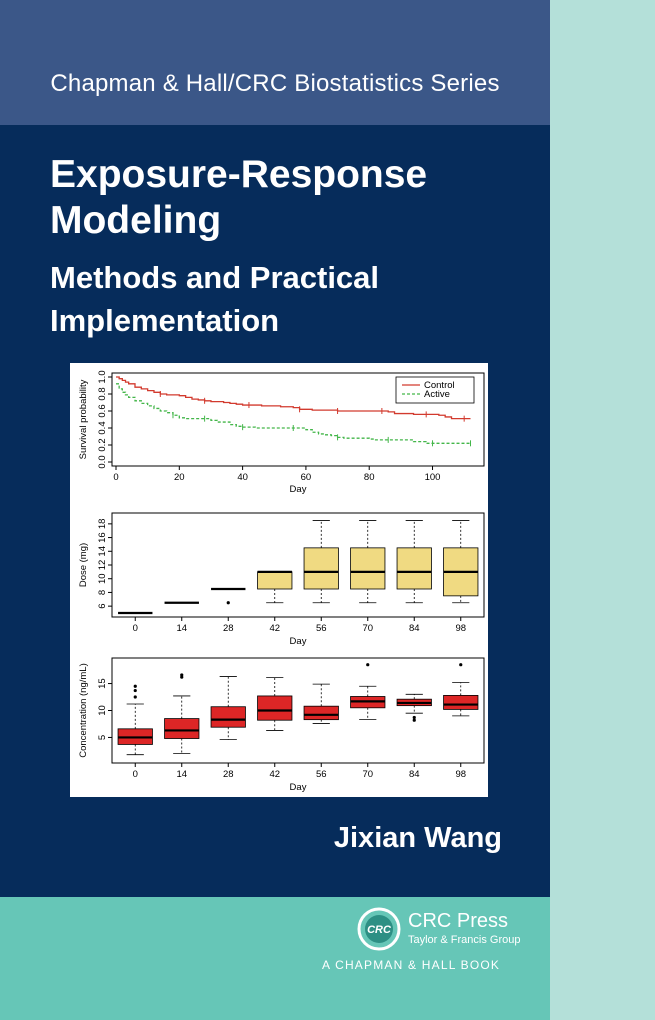  What do you see at coordinates (83, 565) in the screenshot?
I see `dose-y-axis-label: Dose (mg)` at bounding box center [83, 565].